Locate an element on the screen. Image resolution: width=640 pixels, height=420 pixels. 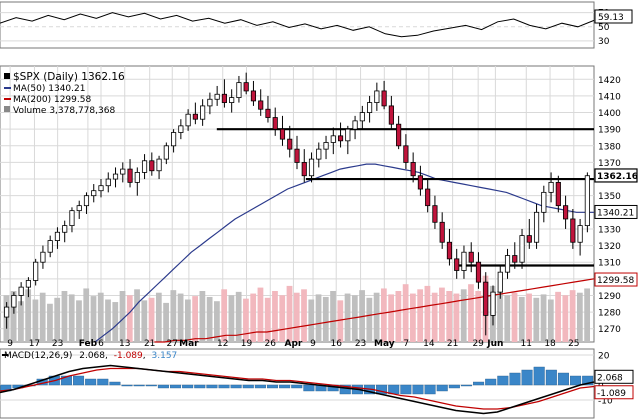
x-axis-label: 21 is located at coordinates (452, 344).